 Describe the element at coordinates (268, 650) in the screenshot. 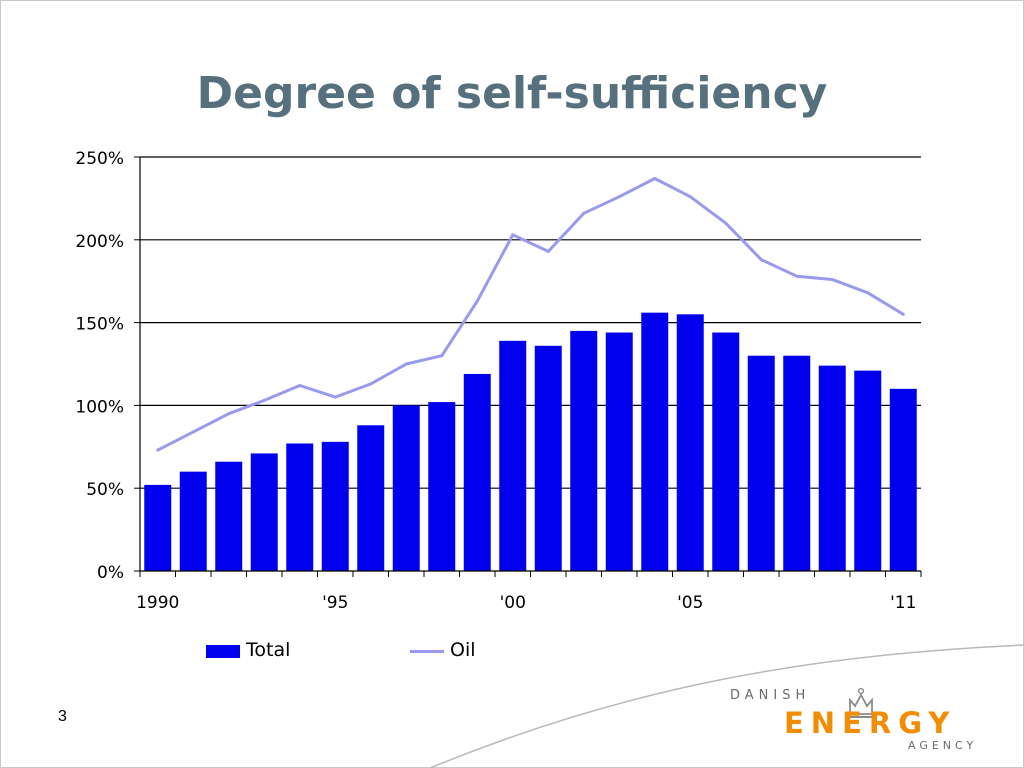

I see `legend-label-total: Total` at that location.